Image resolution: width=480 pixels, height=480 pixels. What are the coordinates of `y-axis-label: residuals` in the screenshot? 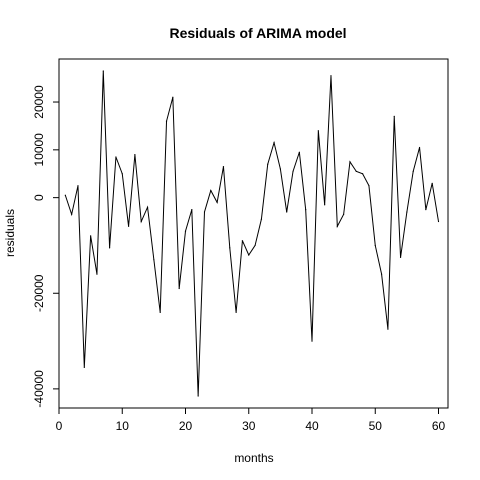 It's located at (10, 233).